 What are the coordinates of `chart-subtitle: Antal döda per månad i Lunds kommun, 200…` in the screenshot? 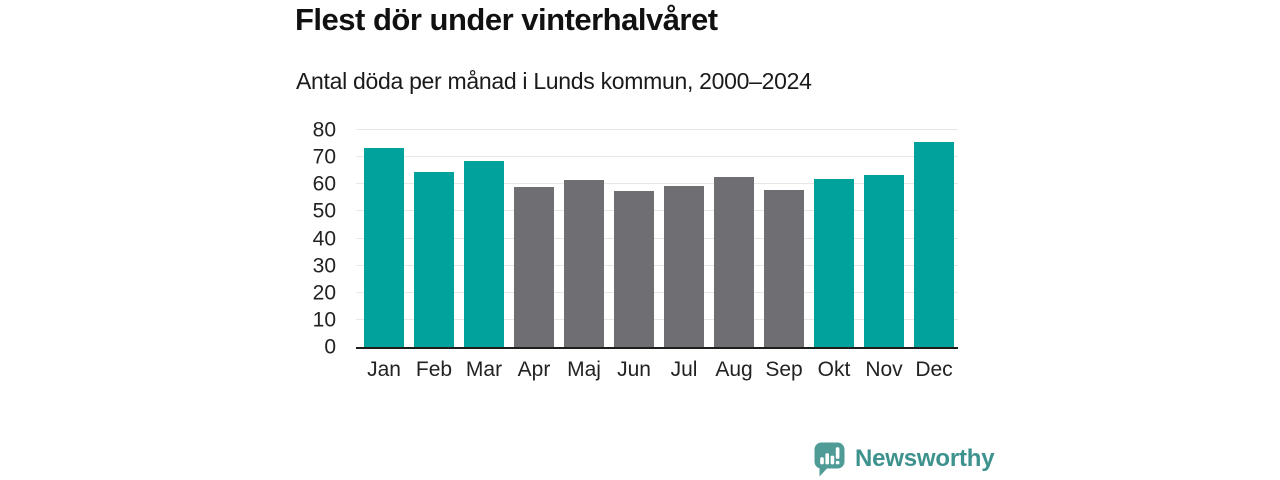 It's located at (554, 81).